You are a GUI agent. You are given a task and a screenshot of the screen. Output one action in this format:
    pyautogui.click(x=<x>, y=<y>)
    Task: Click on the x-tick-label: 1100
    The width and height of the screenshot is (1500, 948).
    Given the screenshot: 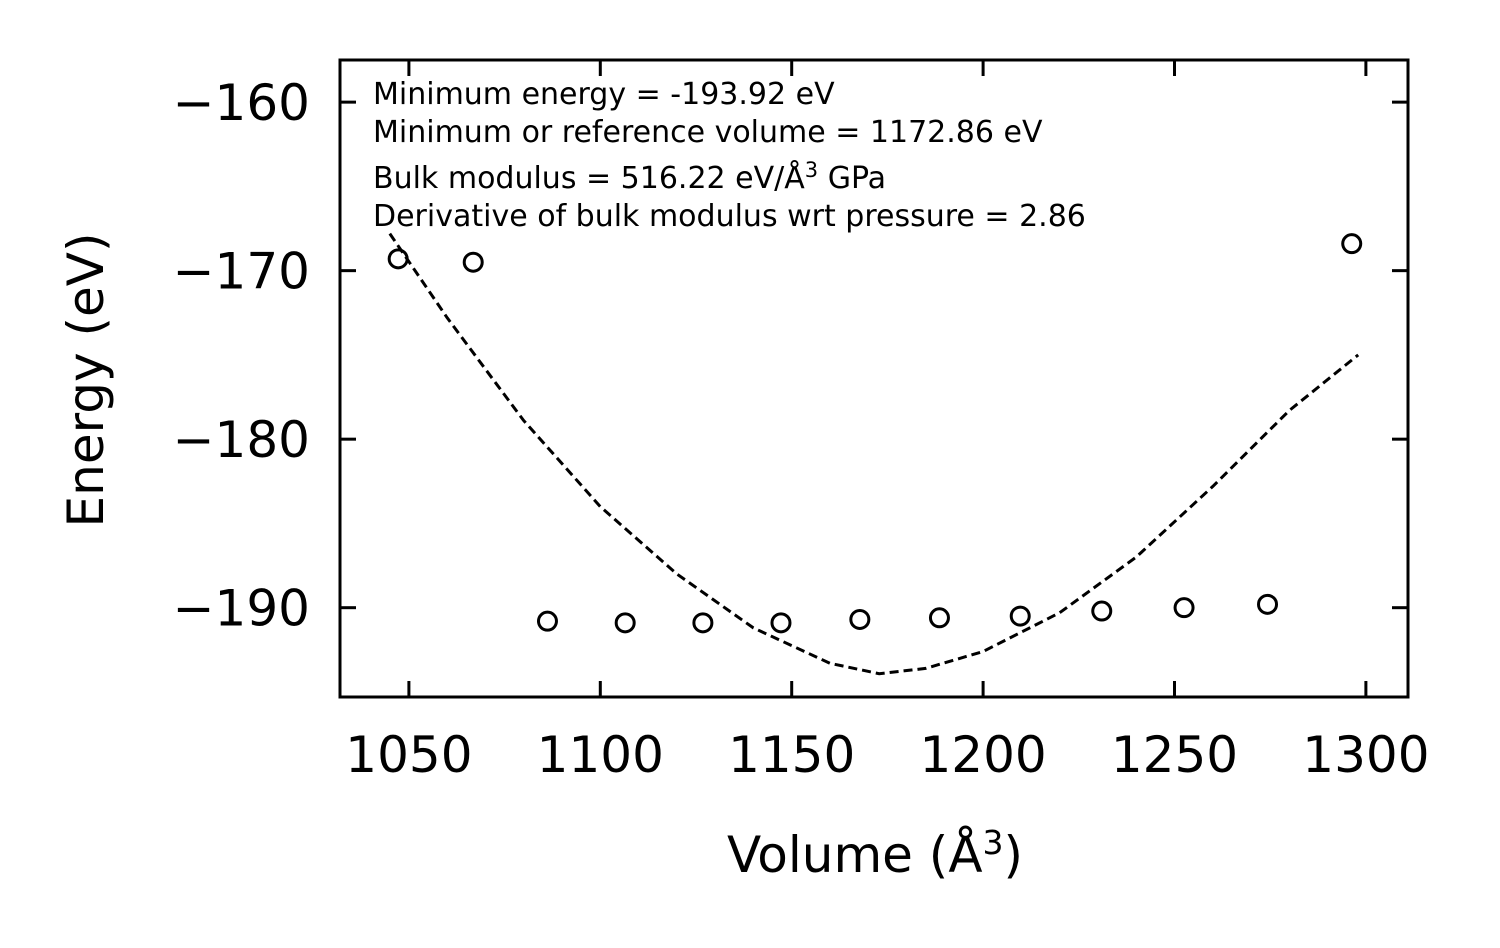 What is the action you would take?
    pyautogui.click(x=600, y=755)
    